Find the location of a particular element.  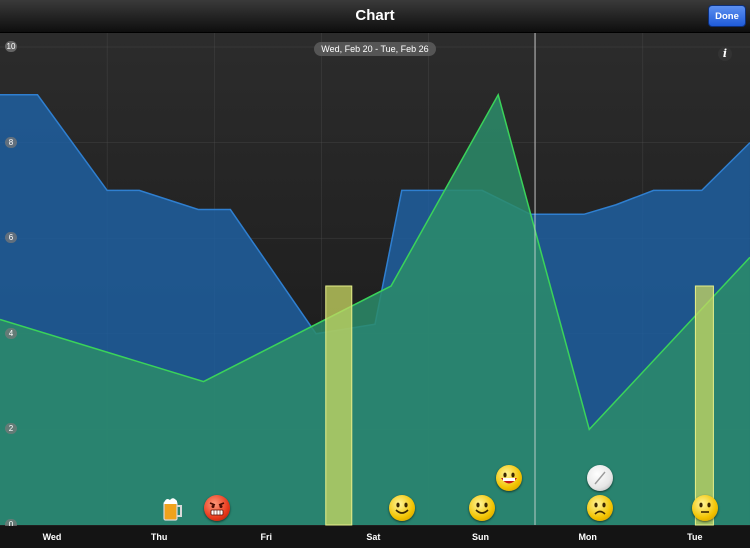

x-tick-label: Sat is located at coordinates (373, 537).